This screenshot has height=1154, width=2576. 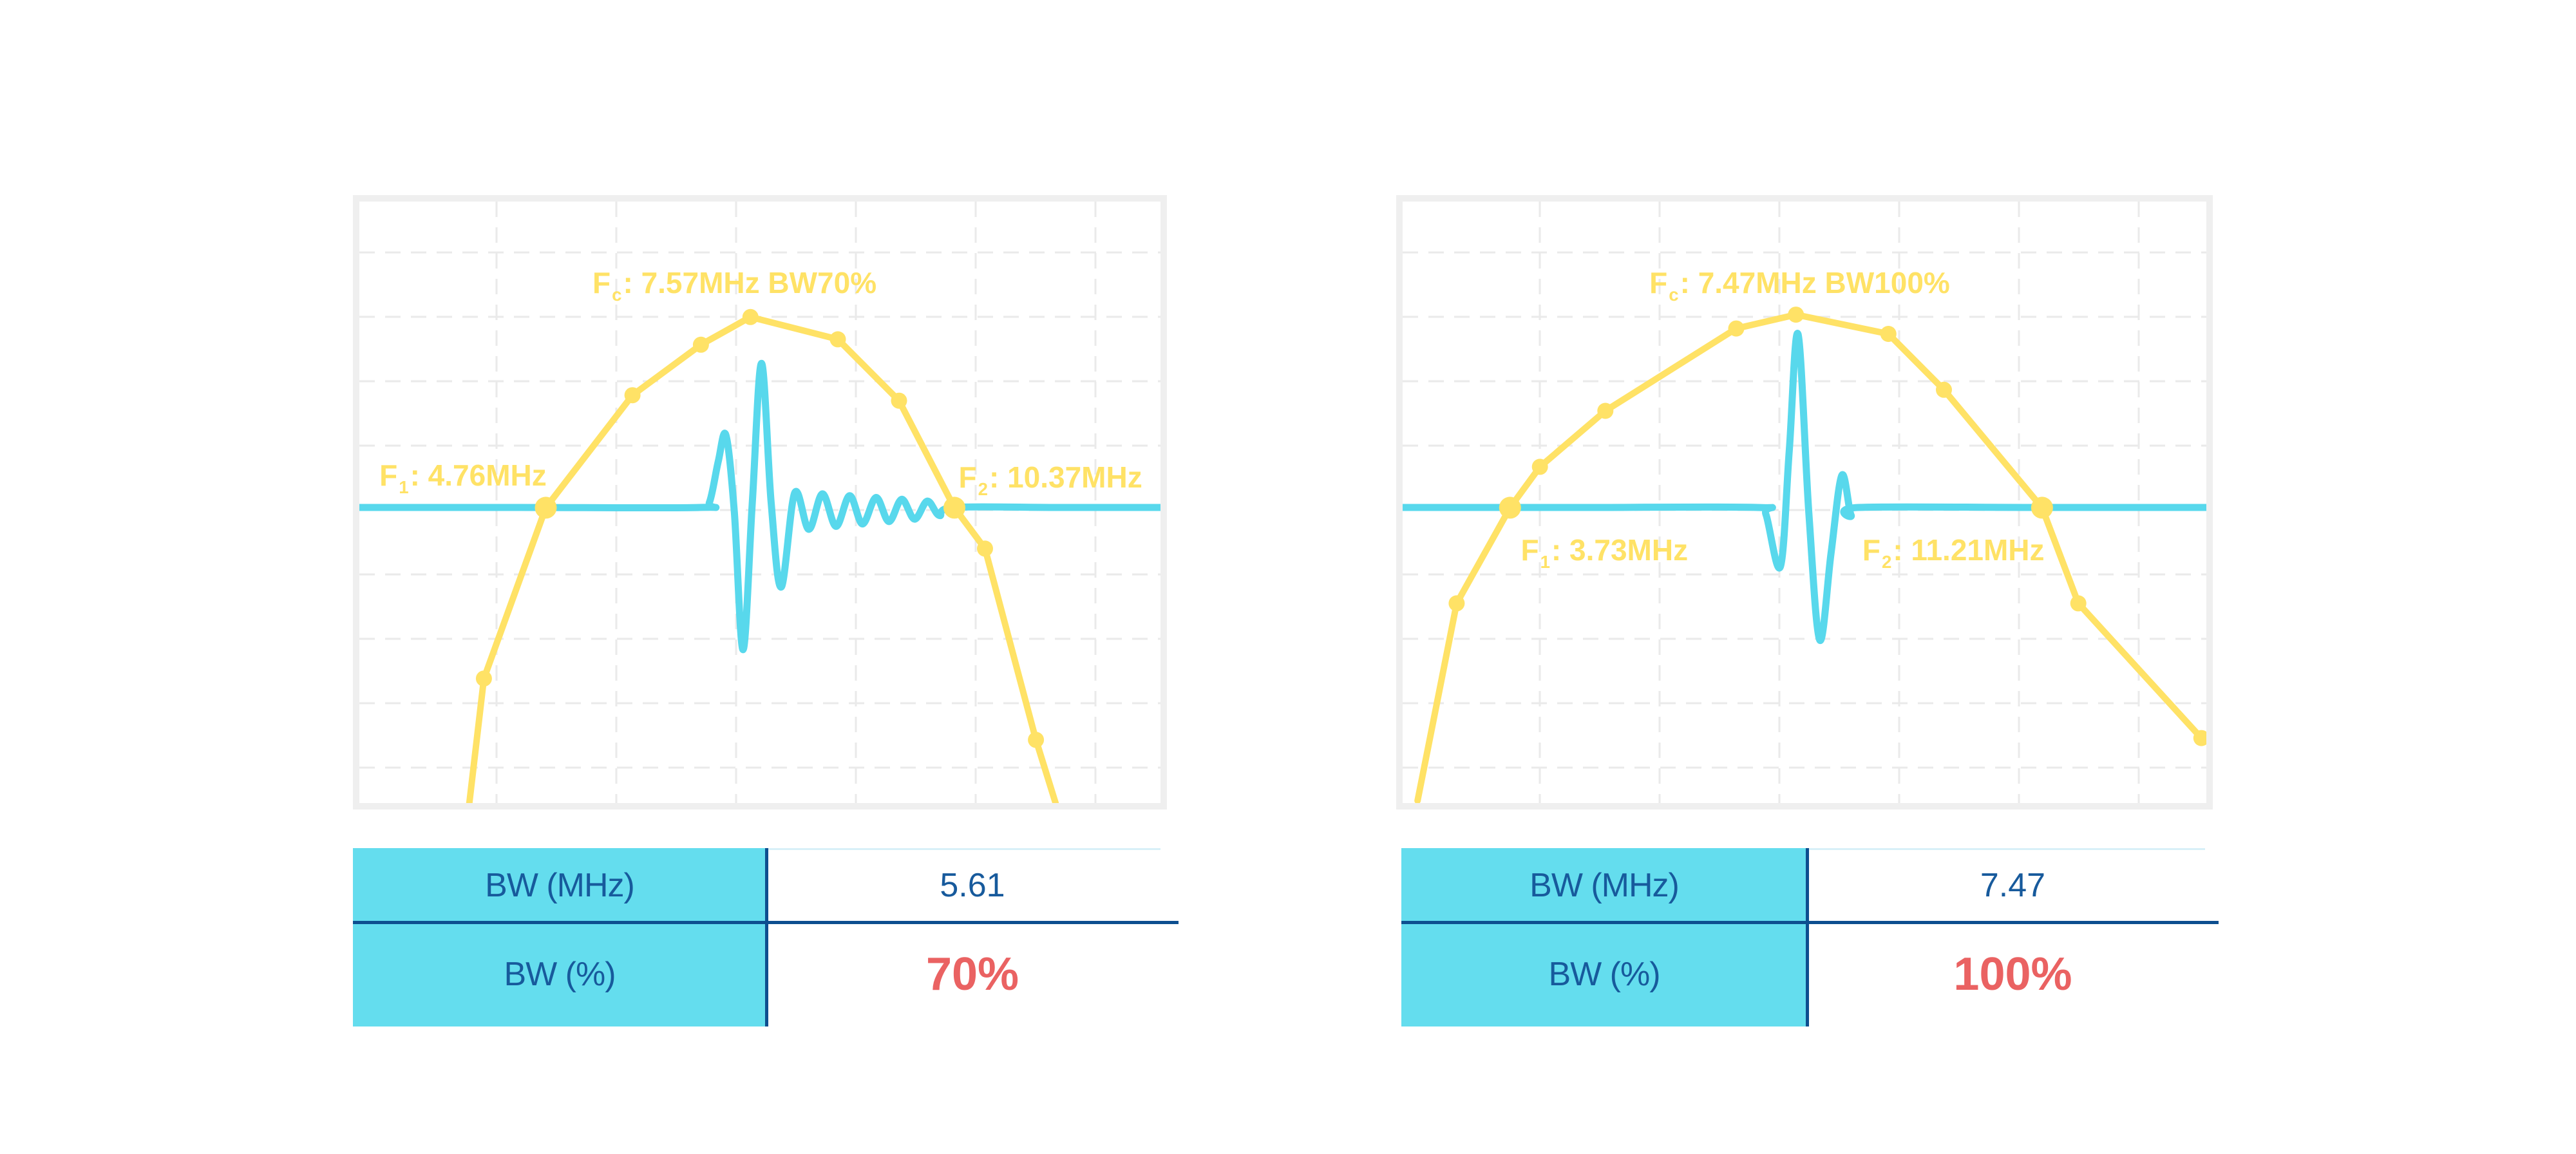 I want to click on bw-pct-value: 100%, so click(x=2012, y=974).